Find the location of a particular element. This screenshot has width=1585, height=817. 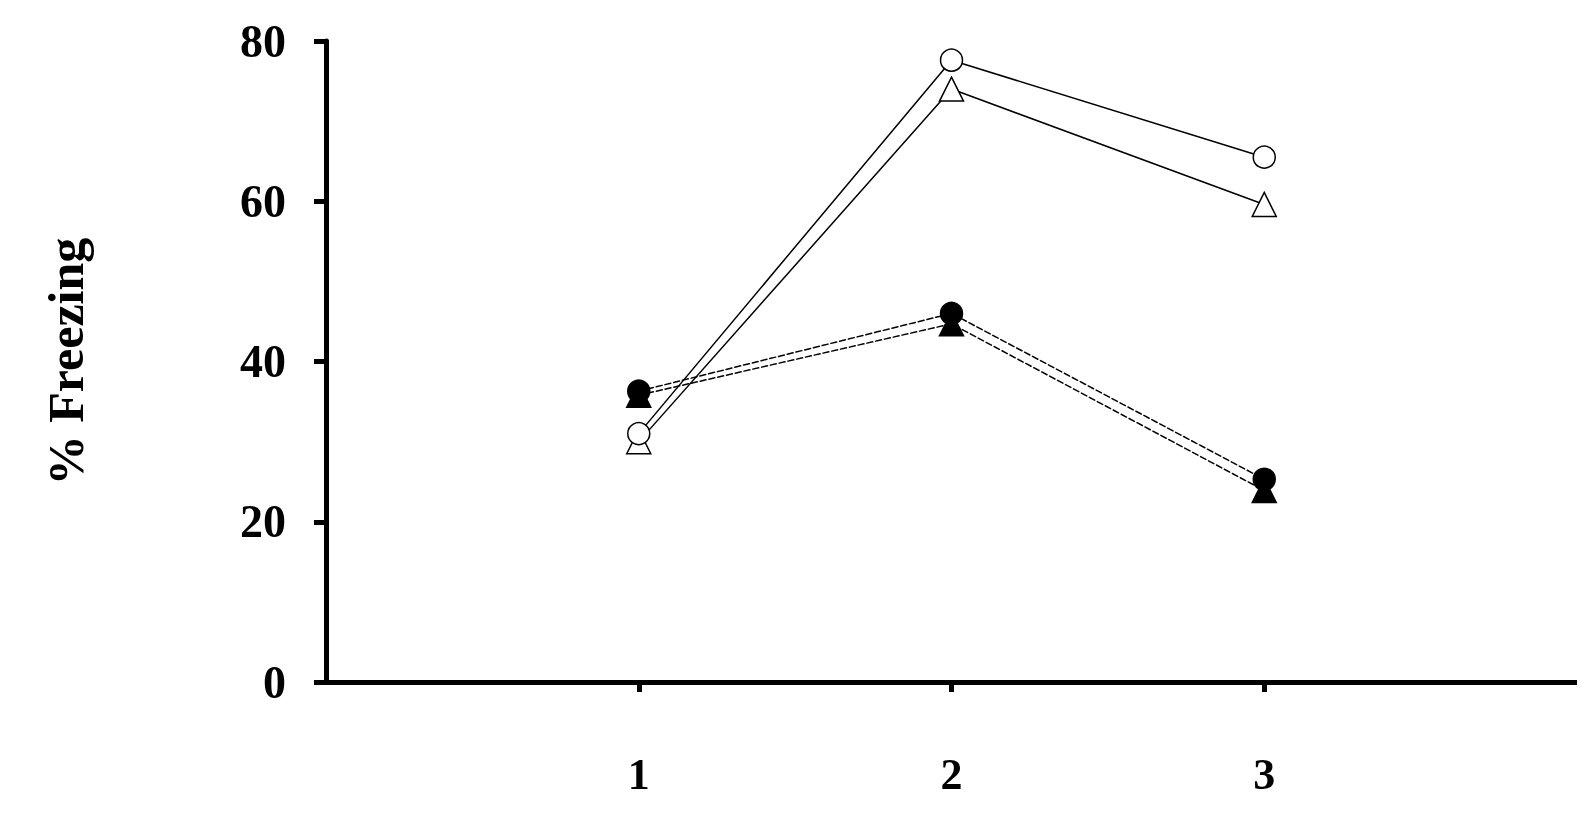

y-axis-title: % Freezing is located at coordinates (66, 361).